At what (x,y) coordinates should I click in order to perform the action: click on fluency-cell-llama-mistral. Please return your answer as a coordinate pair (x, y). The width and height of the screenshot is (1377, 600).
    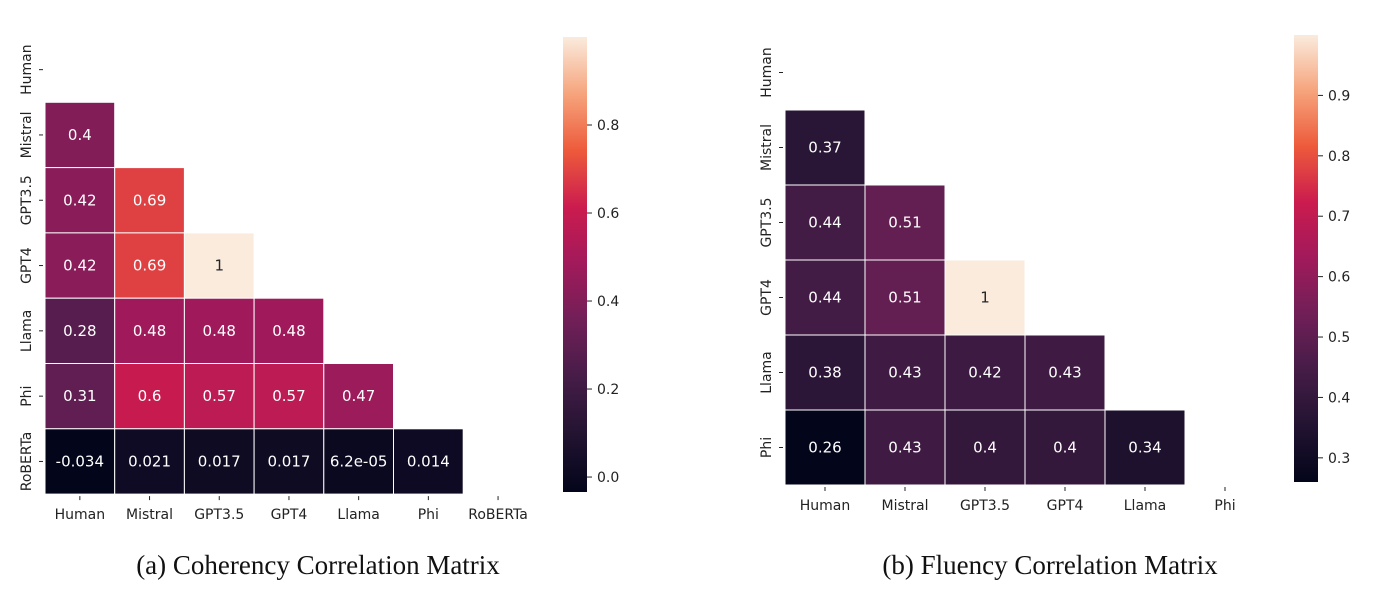
    Looking at the image, I should click on (905, 372).